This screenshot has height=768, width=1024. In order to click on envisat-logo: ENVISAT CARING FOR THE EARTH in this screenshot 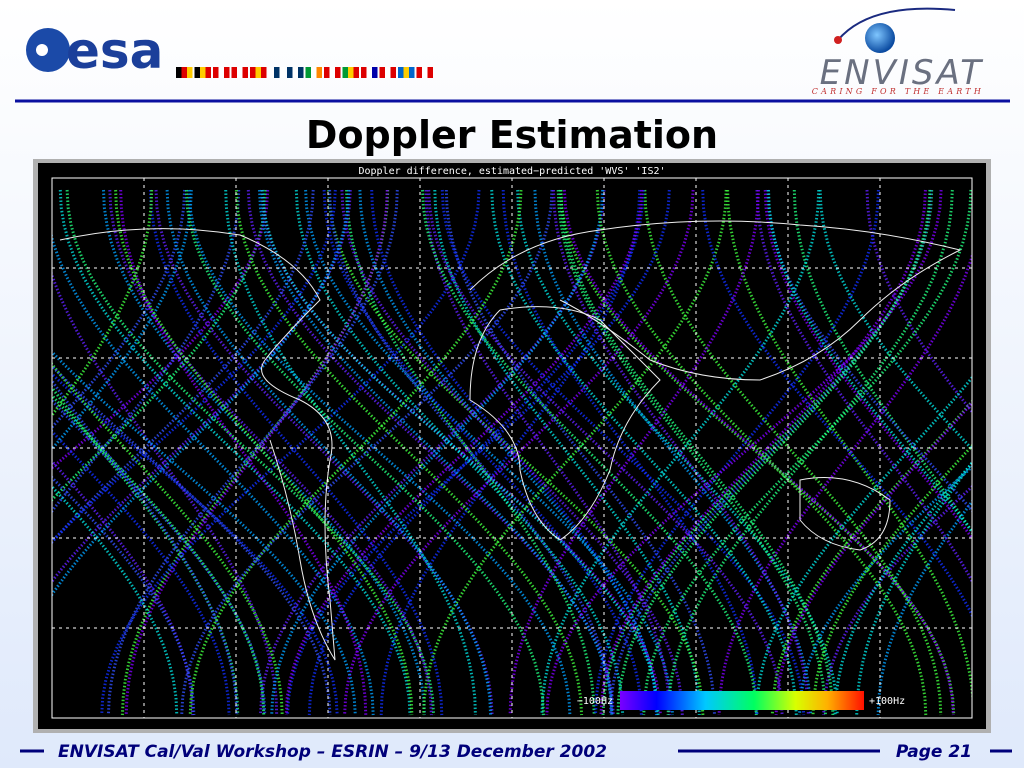, I will do `click(898, 51)`.